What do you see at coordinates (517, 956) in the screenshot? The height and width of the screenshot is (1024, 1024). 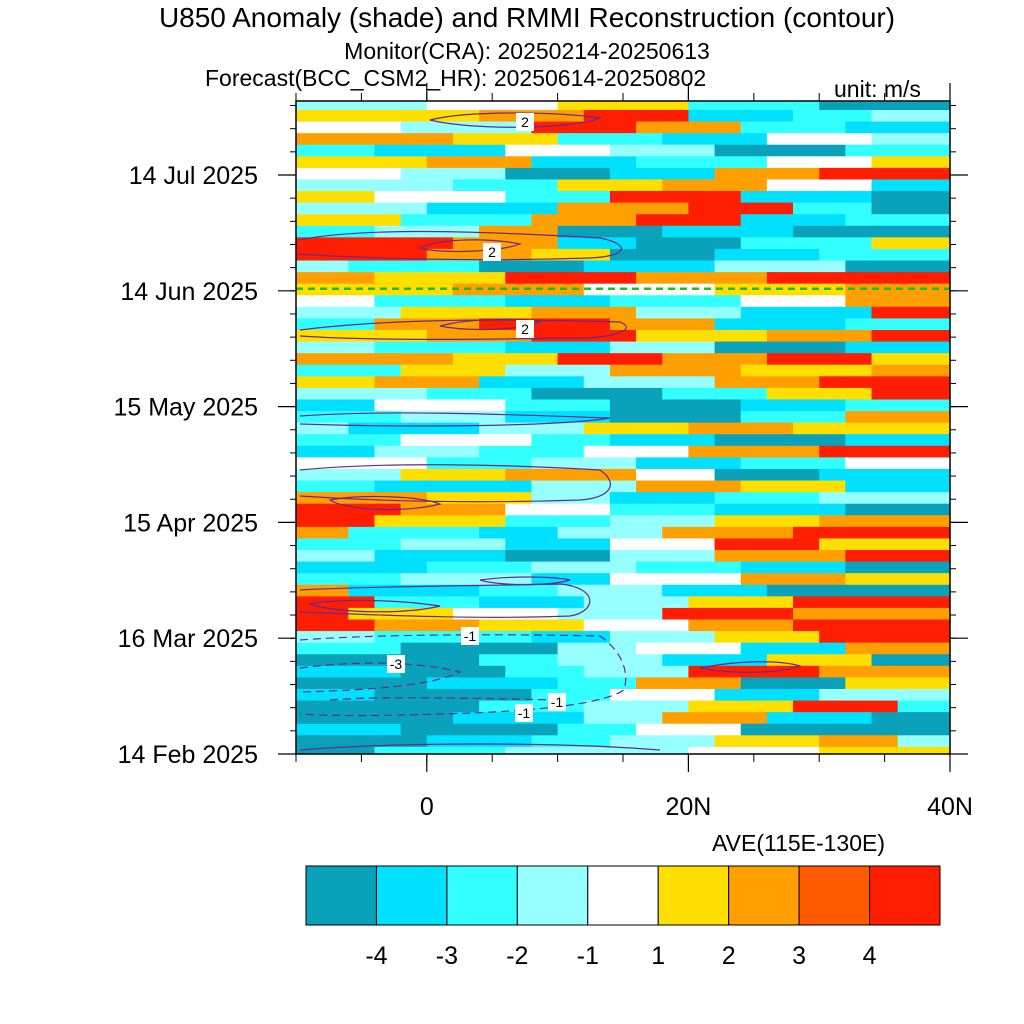 I see `colorbar-label: -2` at bounding box center [517, 956].